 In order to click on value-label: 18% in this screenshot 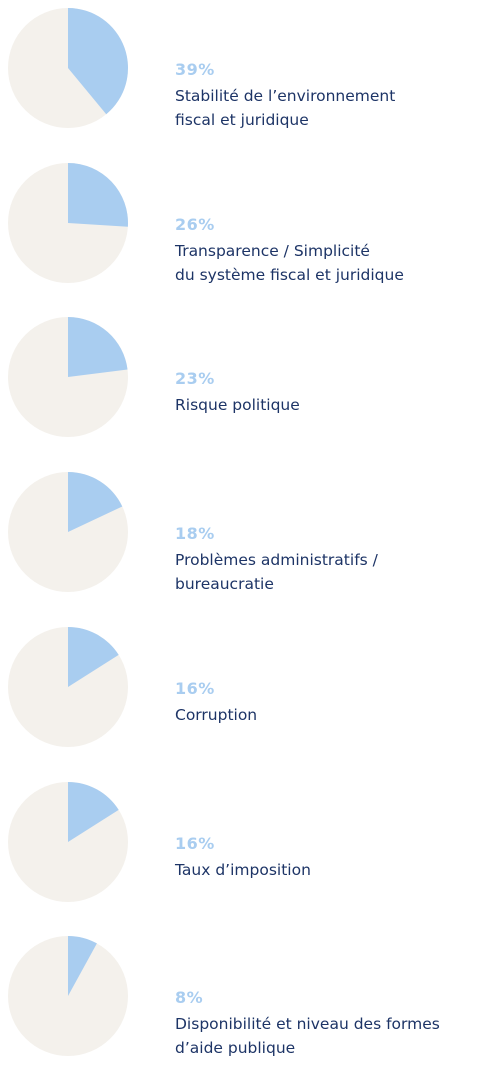, I will do `click(195, 534)`.